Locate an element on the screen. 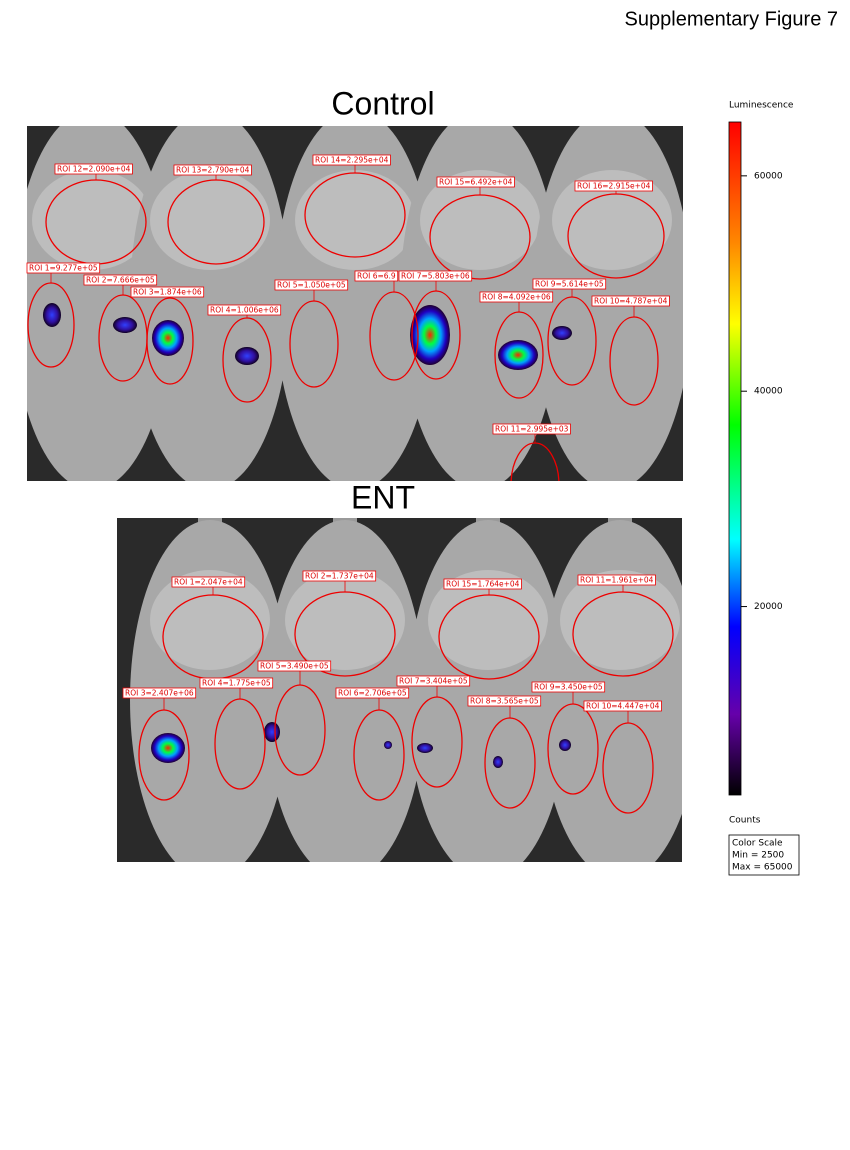 Image resolution: width=850 pixels, height=1150 pixels. roi-label: ROI 4=1.006e+06 is located at coordinates (244, 310).